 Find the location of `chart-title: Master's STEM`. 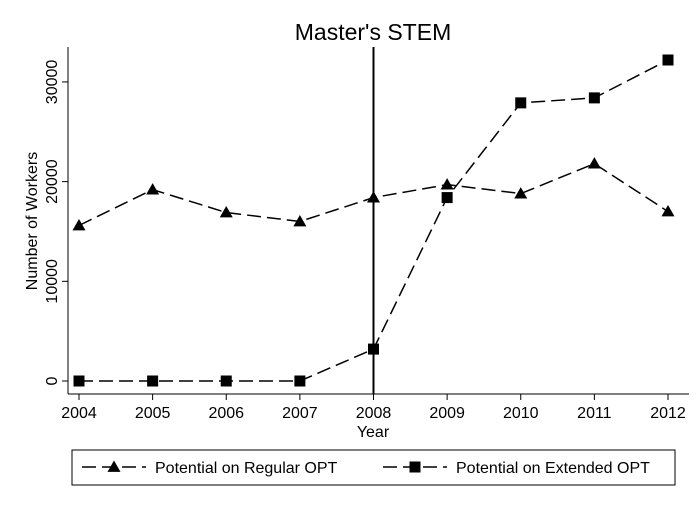

chart-title: Master's STEM is located at coordinates (373, 32).